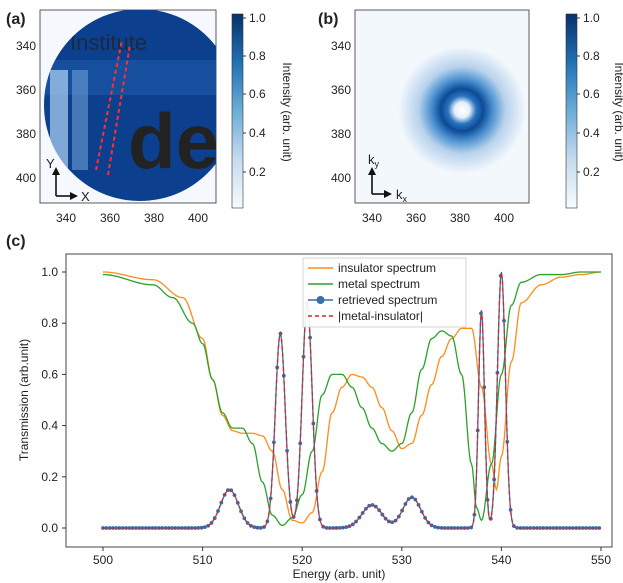  I want to click on panel-a-x-tick: 360, so click(110, 218).